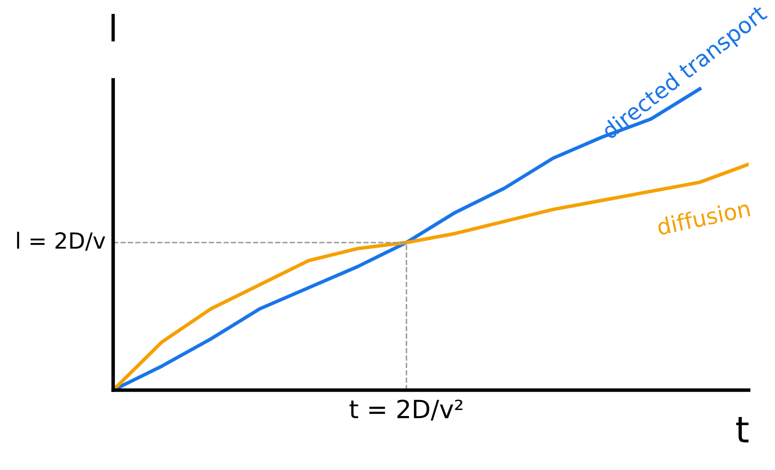 The width and height of the screenshot is (775, 470). Describe the element at coordinates (113, 28) in the screenshot. I see `y-axis-title: l` at that location.